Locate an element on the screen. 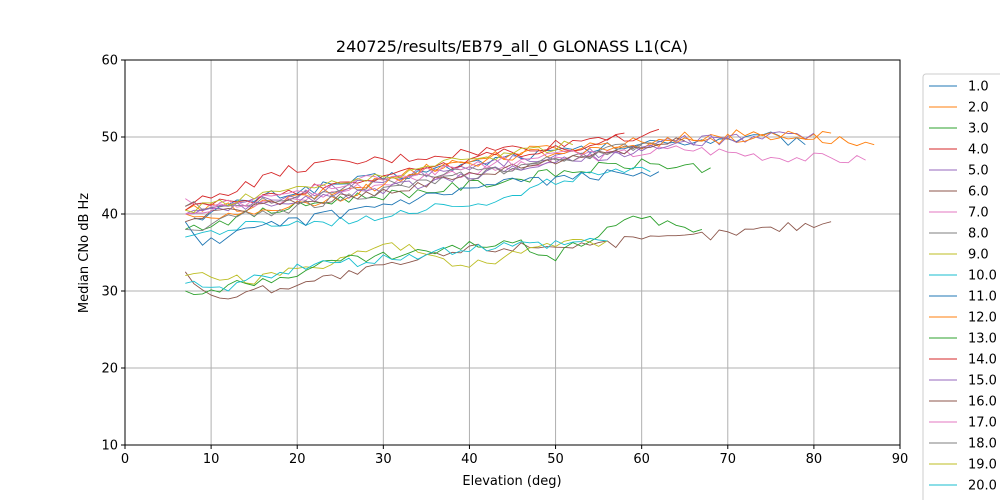 This screenshot has height=504, width=1000. legend-label: 3.0 is located at coordinates (978, 129).